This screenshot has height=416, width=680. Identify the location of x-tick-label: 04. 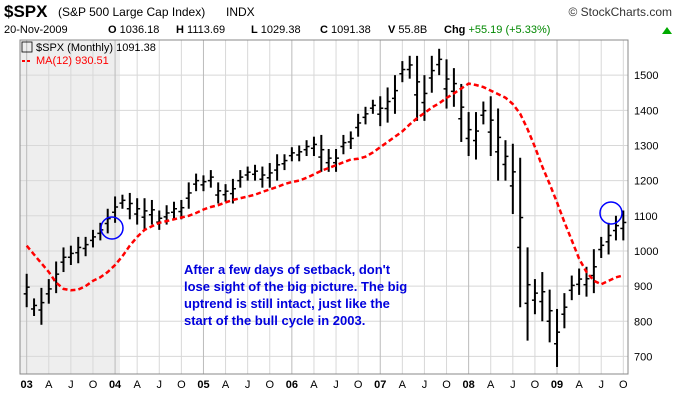
(115, 385).